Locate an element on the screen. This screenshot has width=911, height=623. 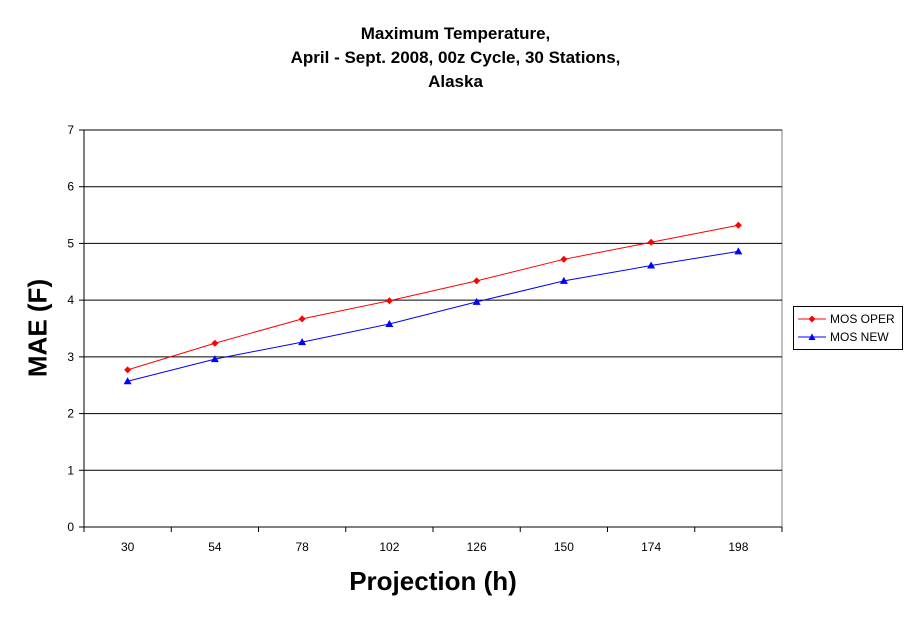
legend-entry-mos-oper: MOS OPER is located at coordinates (846, 319).